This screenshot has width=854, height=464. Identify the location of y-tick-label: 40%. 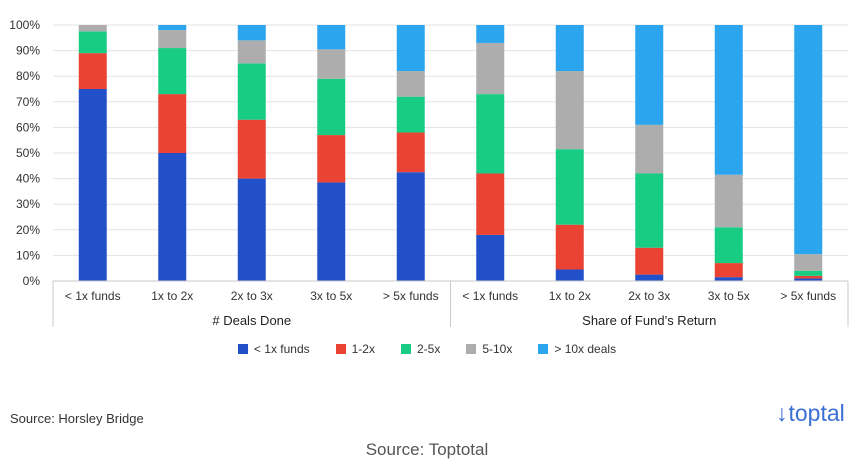
(28, 179).